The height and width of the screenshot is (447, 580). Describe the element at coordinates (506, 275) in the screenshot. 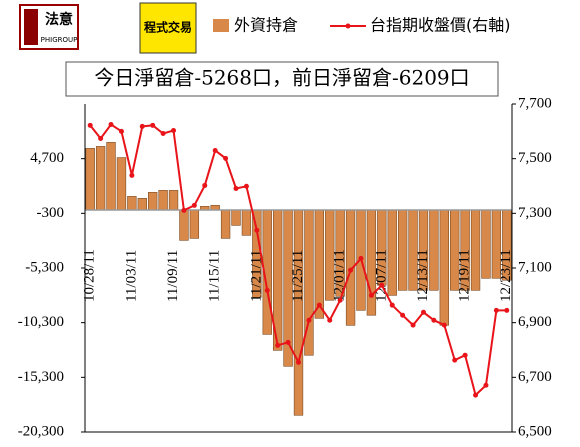

I see `x-tick-label: 12/23/11` at that location.